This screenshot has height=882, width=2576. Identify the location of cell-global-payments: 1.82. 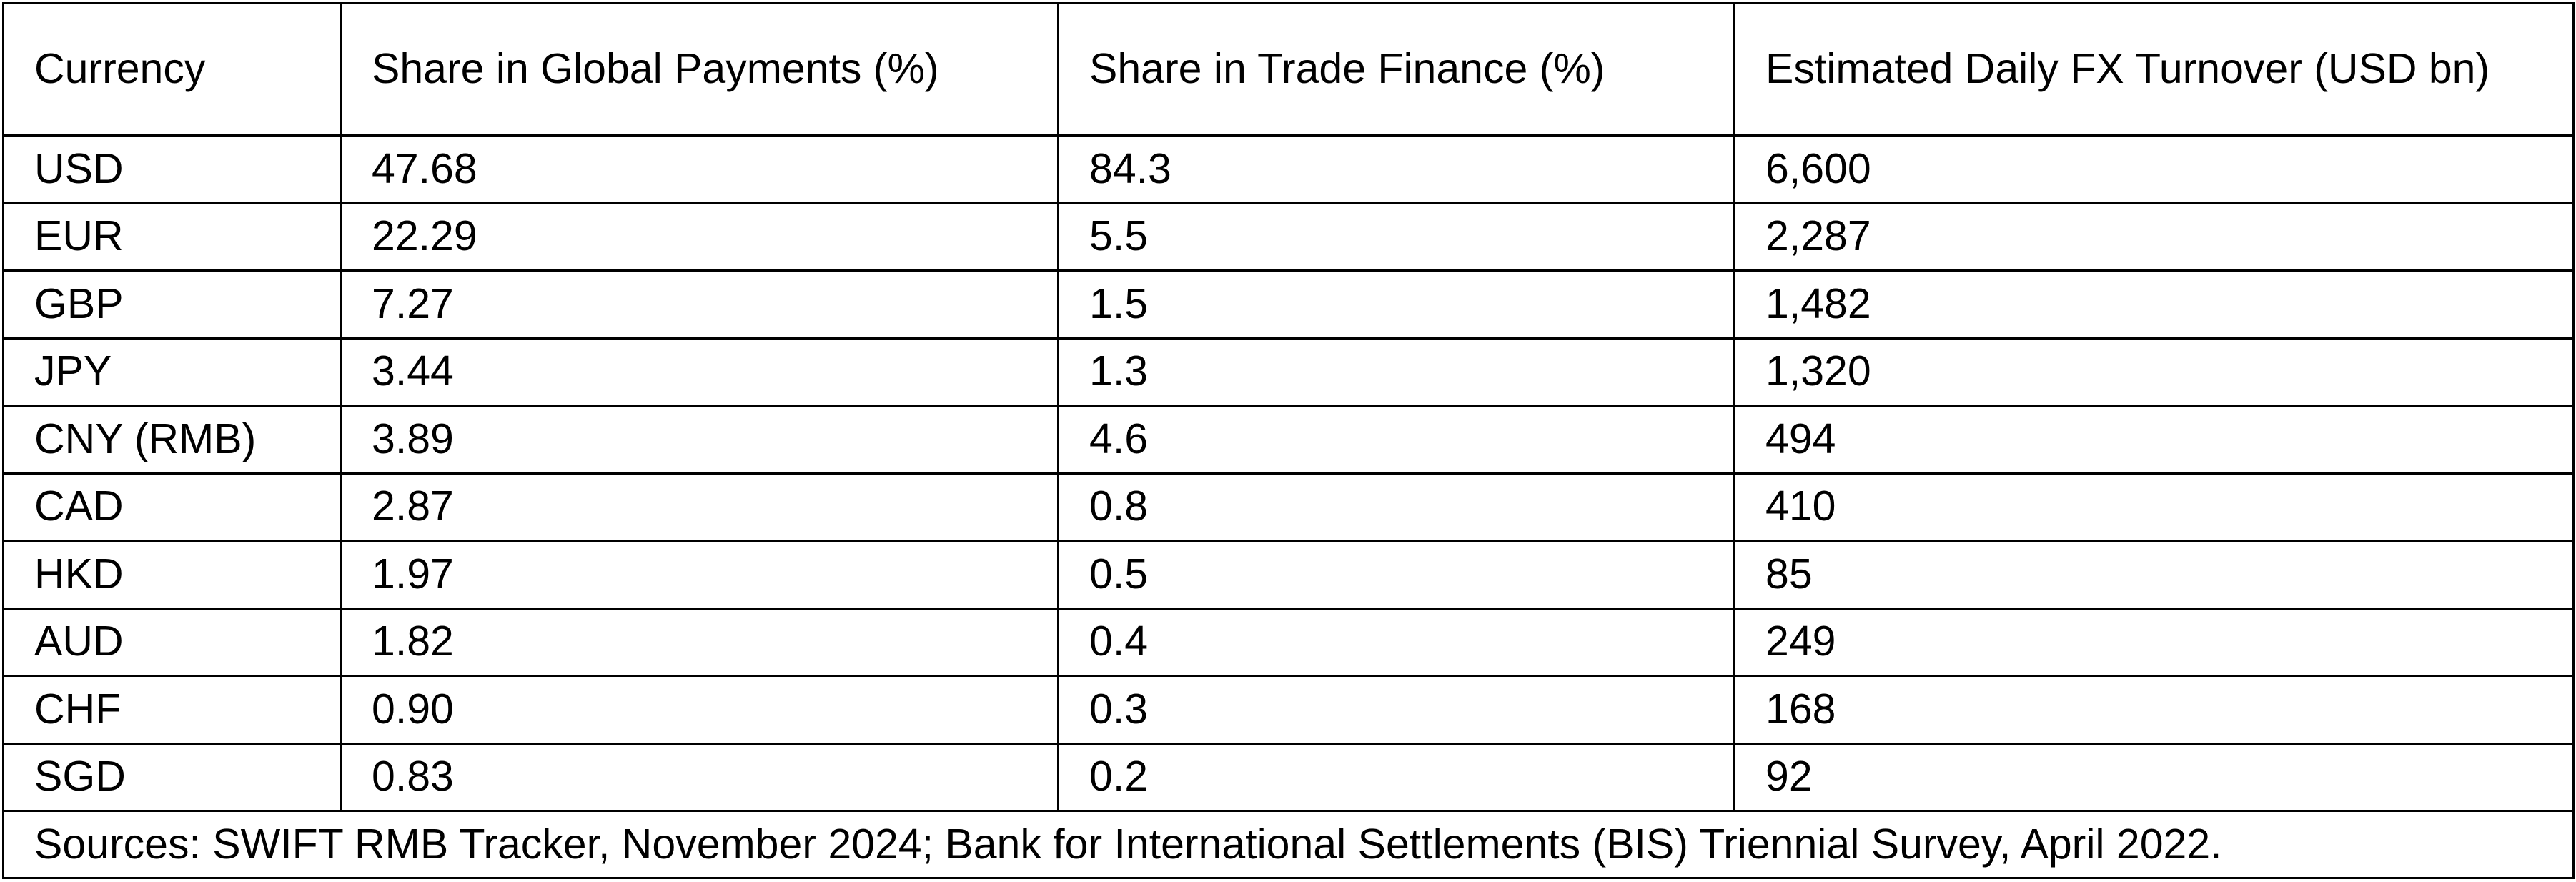
(699, 642).